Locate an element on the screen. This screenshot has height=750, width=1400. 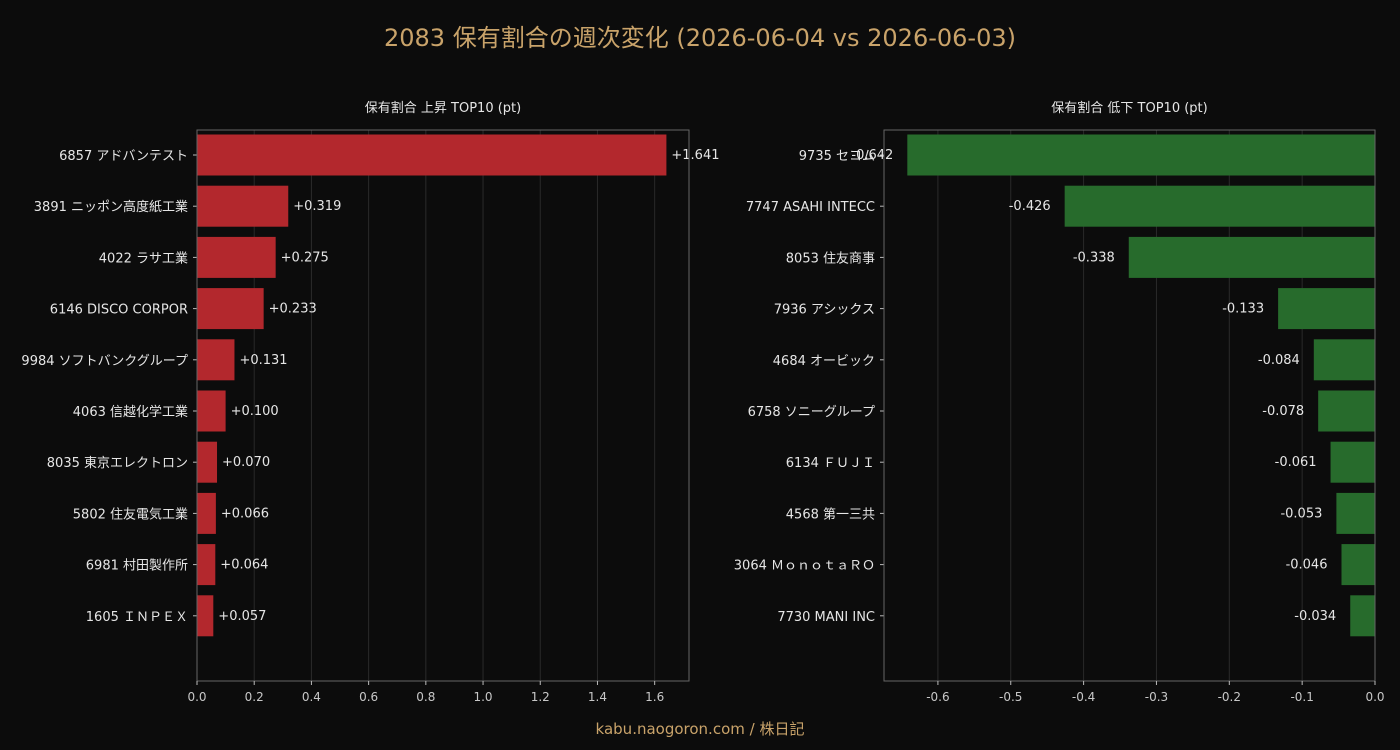
x-tick-label: 1.6 is located at coordinates (654, 697).